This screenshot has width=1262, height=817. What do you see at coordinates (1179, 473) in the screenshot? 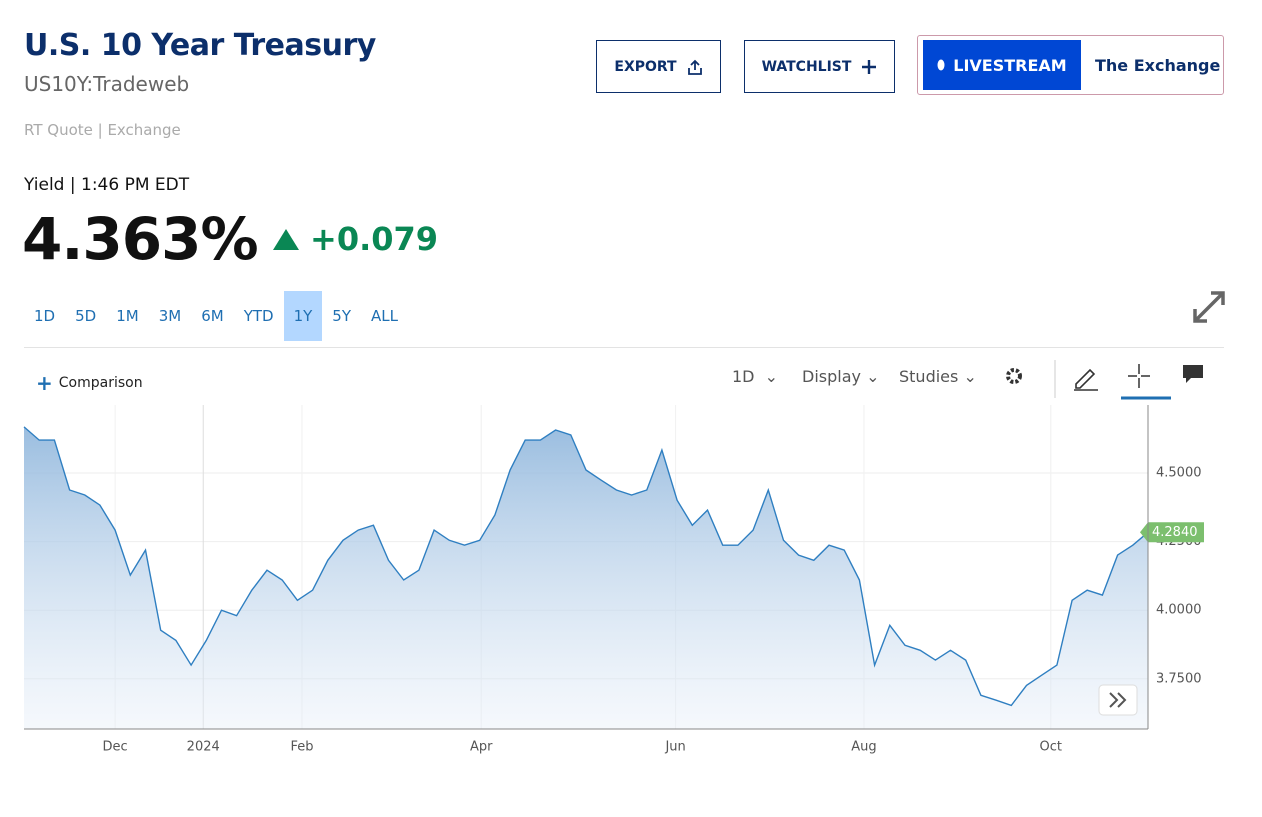
I see `y-tick-label: 4.5000` at bounding box center [1179, 473].